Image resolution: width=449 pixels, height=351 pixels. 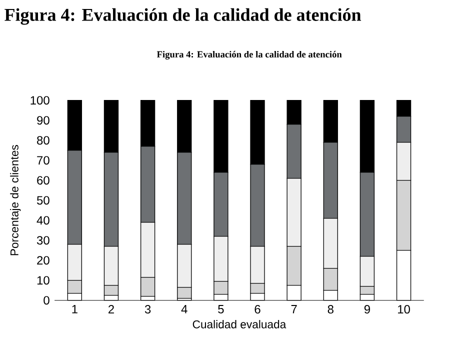 I want to click on x-tick-label: 3, so click(x=147, y=309).